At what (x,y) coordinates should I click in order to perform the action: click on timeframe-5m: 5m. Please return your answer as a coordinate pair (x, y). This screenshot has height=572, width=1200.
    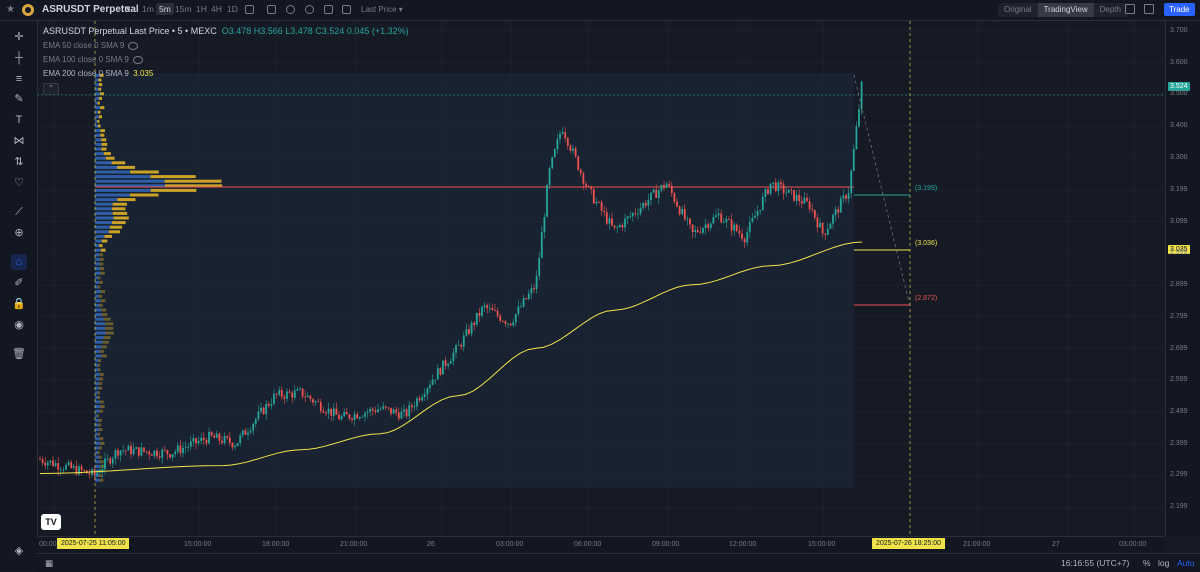
    Looking at the image, I should click on (165, 9).